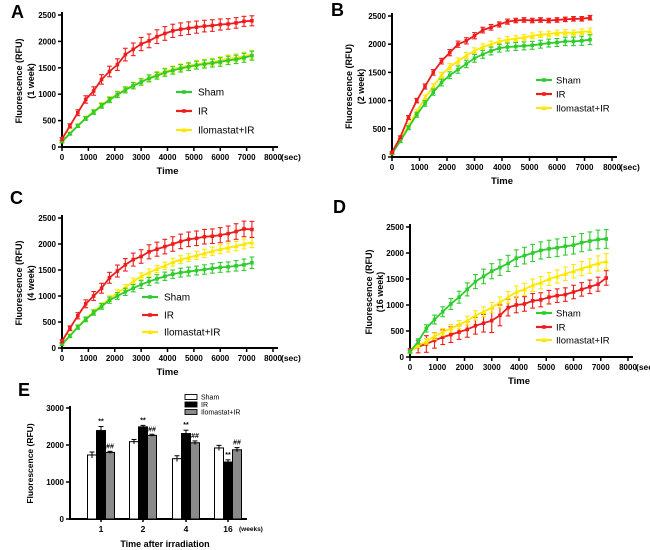 This screenshot has height=550, width=650. Describe the element at coordinates (186, 529) in the screenshot. I see `svg-text: 4` at that location.